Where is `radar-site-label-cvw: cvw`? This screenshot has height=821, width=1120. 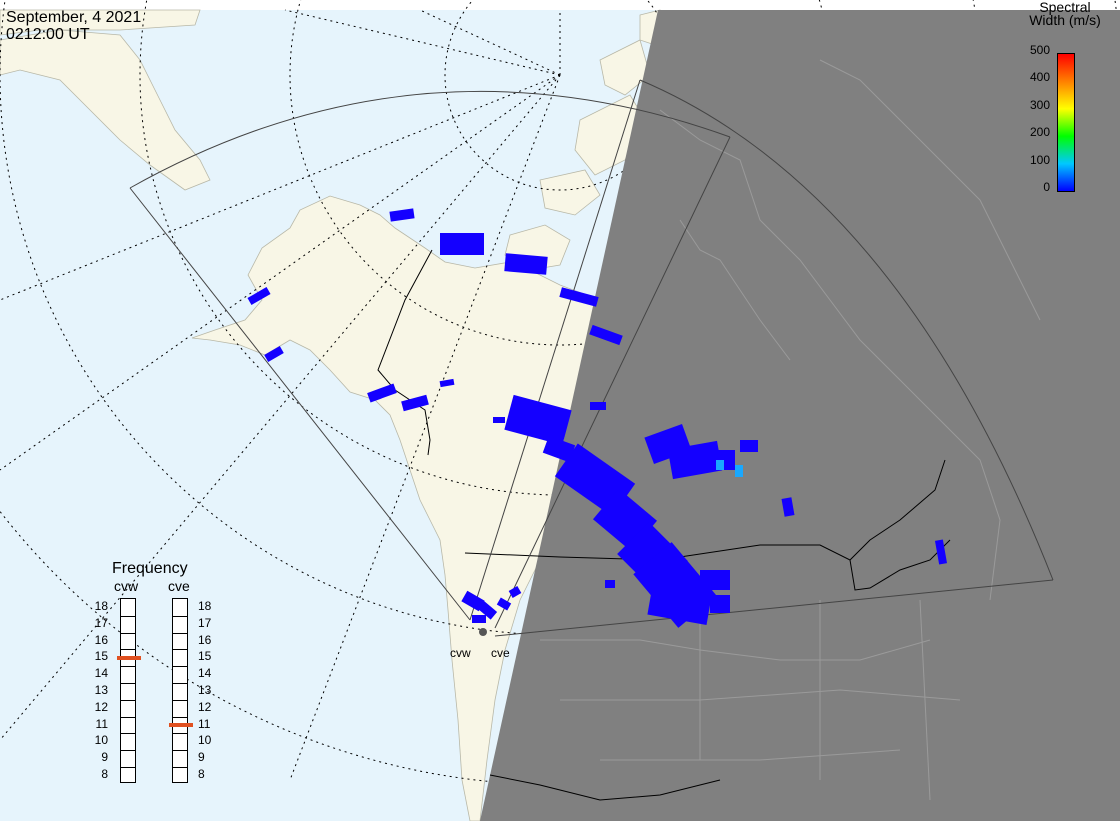
radar-site-label-cvw: cvw is located at coordinates (460, 653).